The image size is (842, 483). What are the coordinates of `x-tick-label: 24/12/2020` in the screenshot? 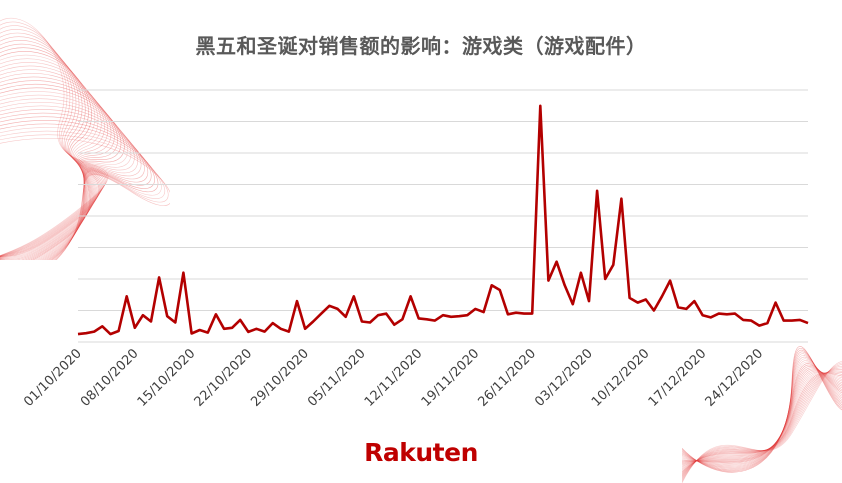 It's located at (735, 378).